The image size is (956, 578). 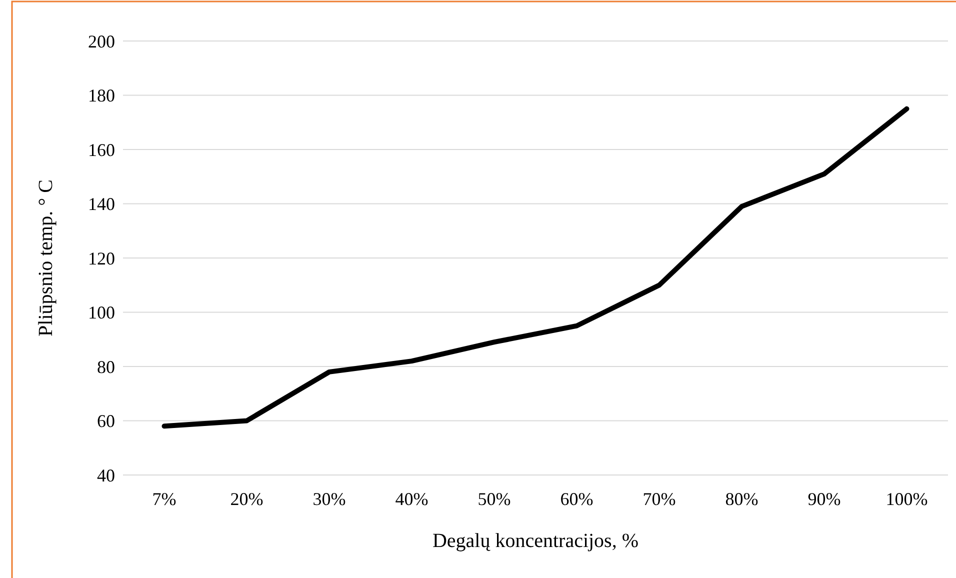 I want to click on y-tick-label: 40, so click(x=106, y=475).